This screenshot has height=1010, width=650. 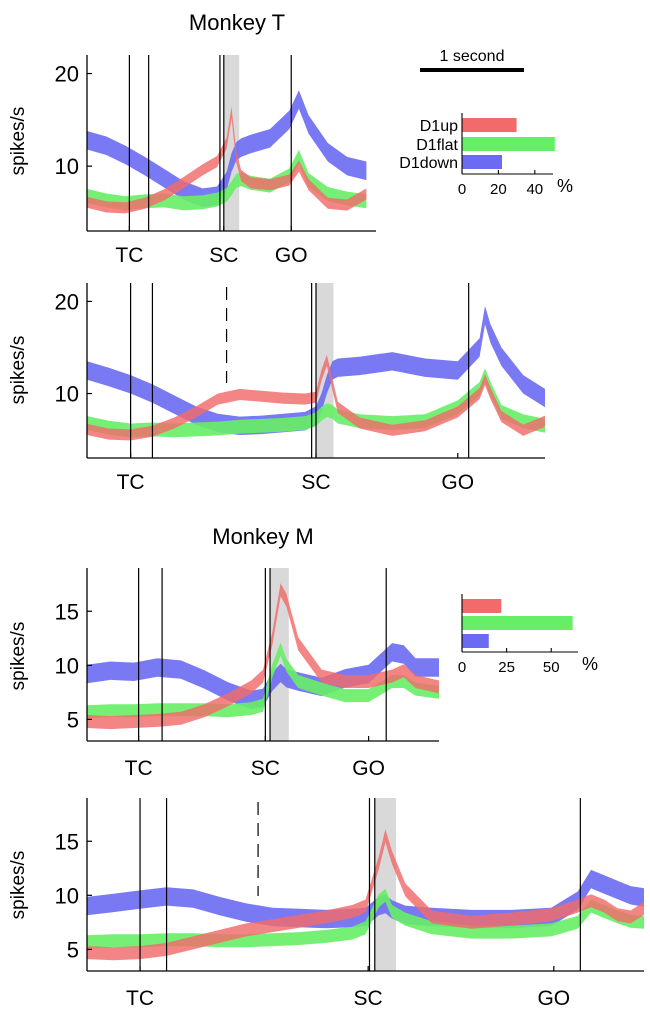 I want to click on fraction-bars-monkey-m: 0 25 50%, so click(x=528, y=635).